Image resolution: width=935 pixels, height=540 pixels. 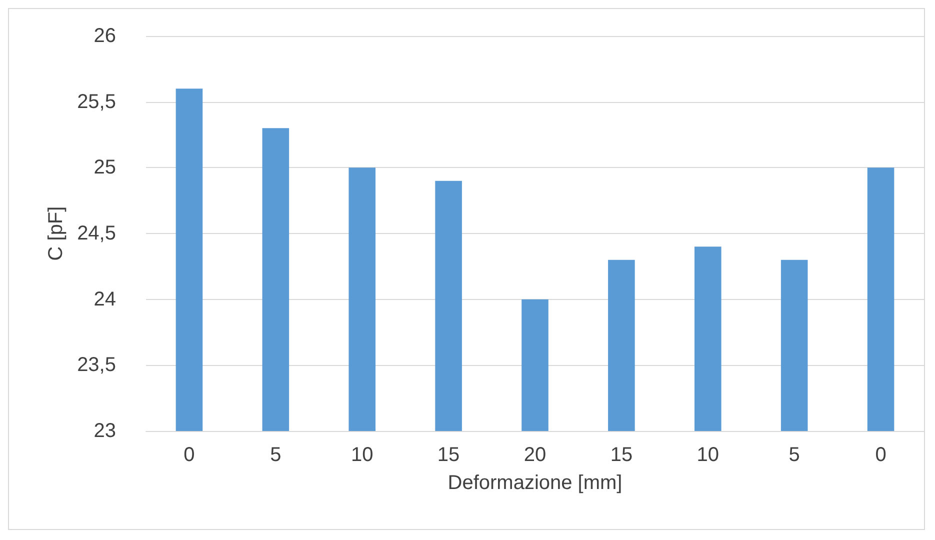 What do you see at coordinates (105, 36) in the screenshot?
I see `y-tick-label: 26` at bounding box center [105, 36].